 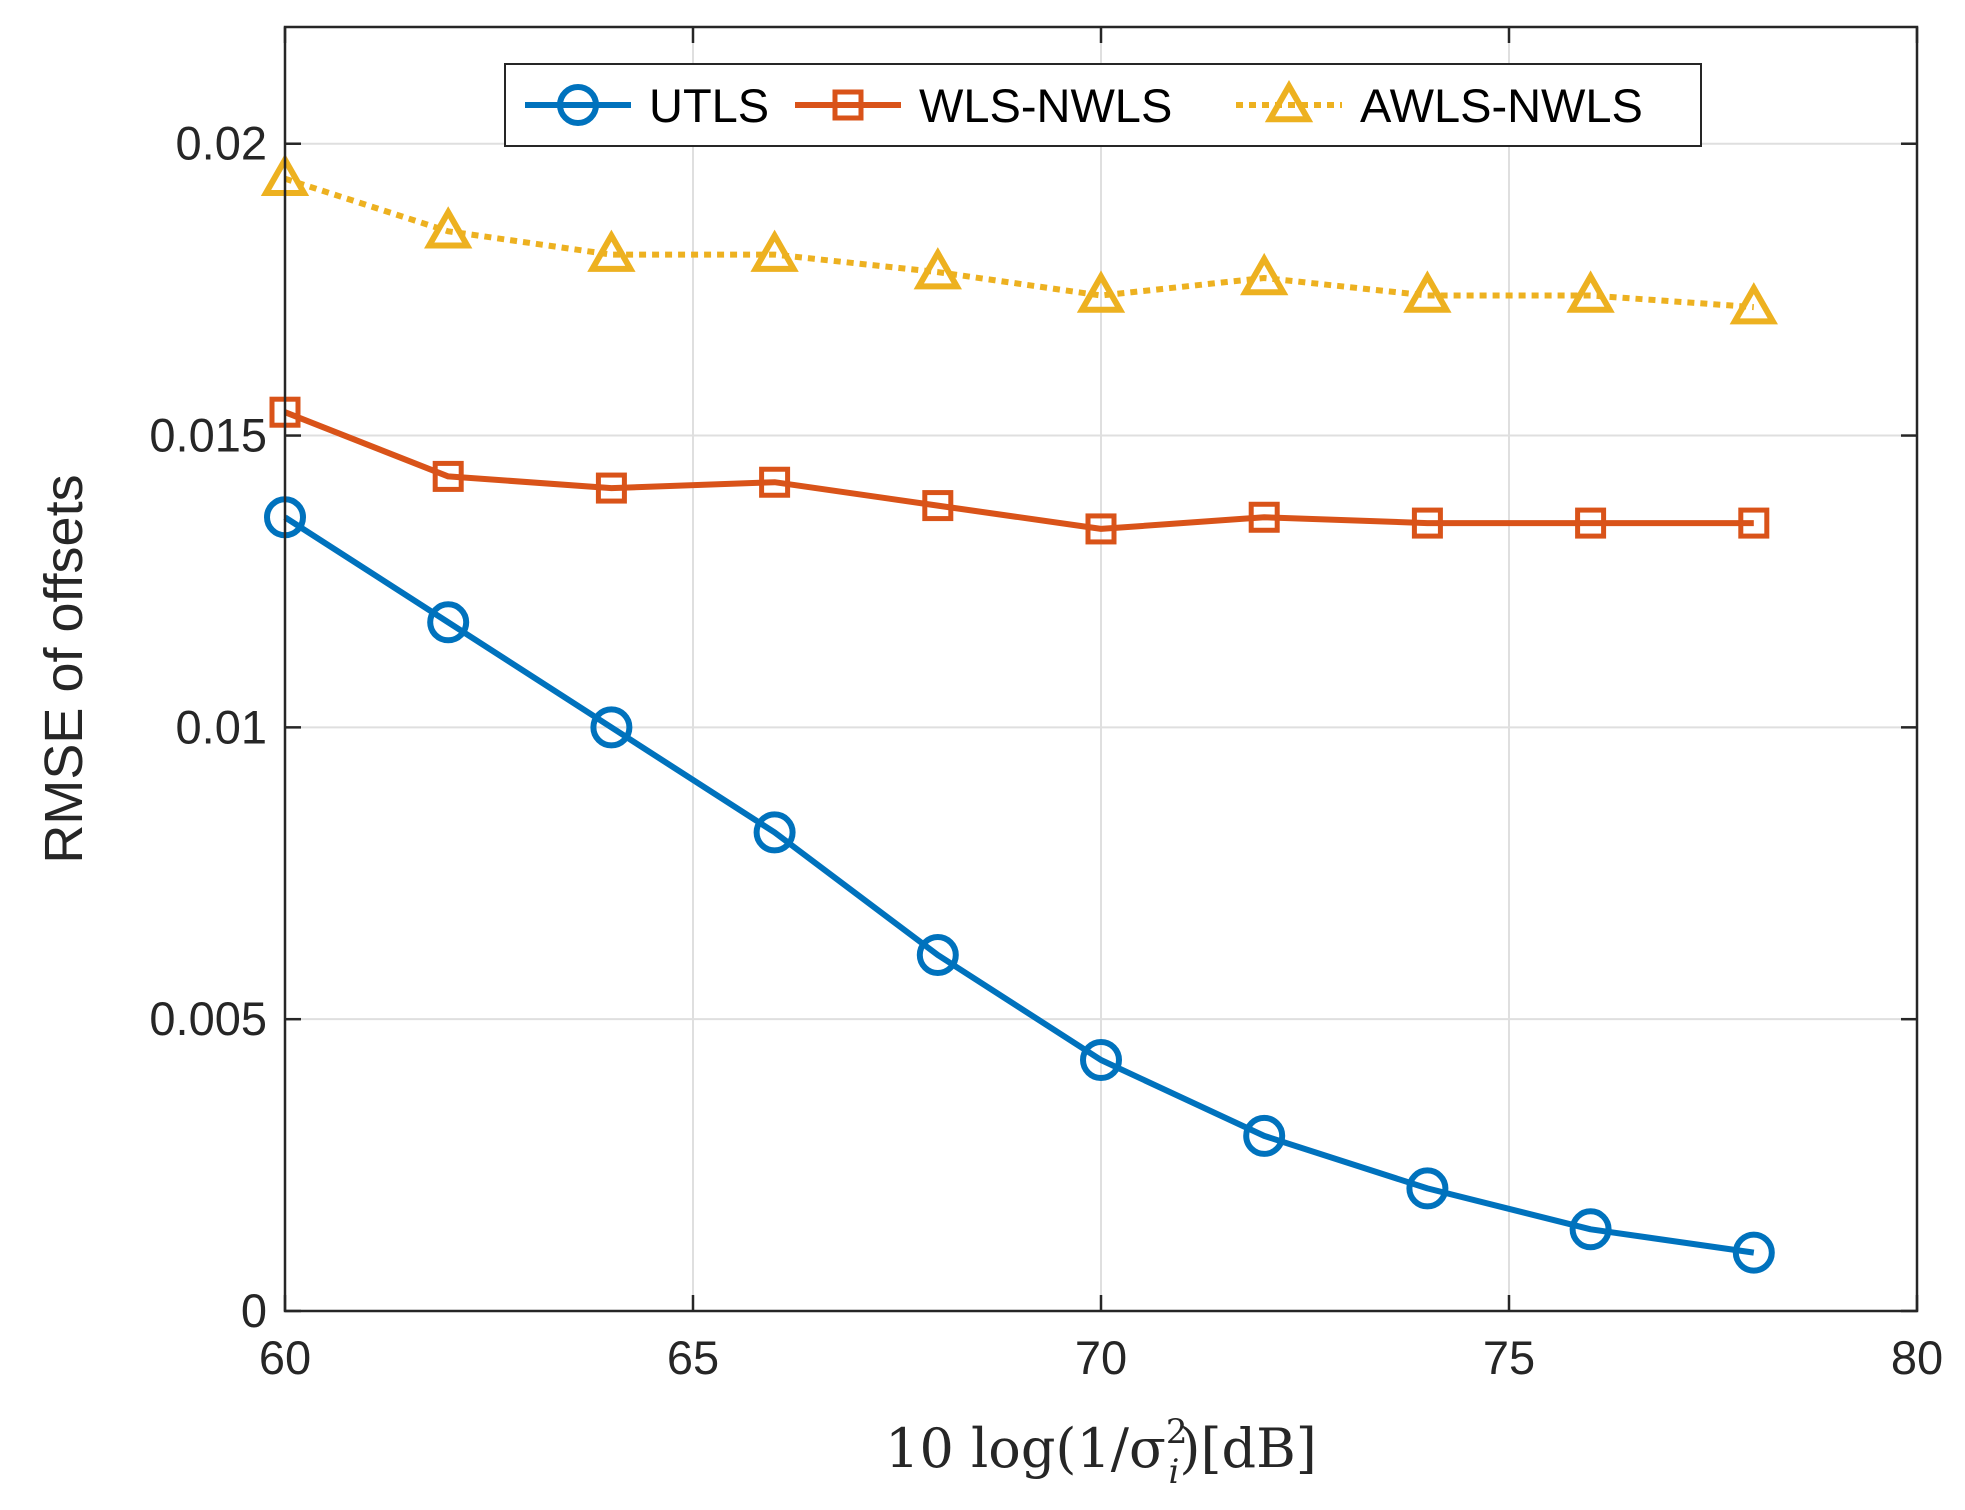 I want to click on legend-box, so click(x=1103, y=105).